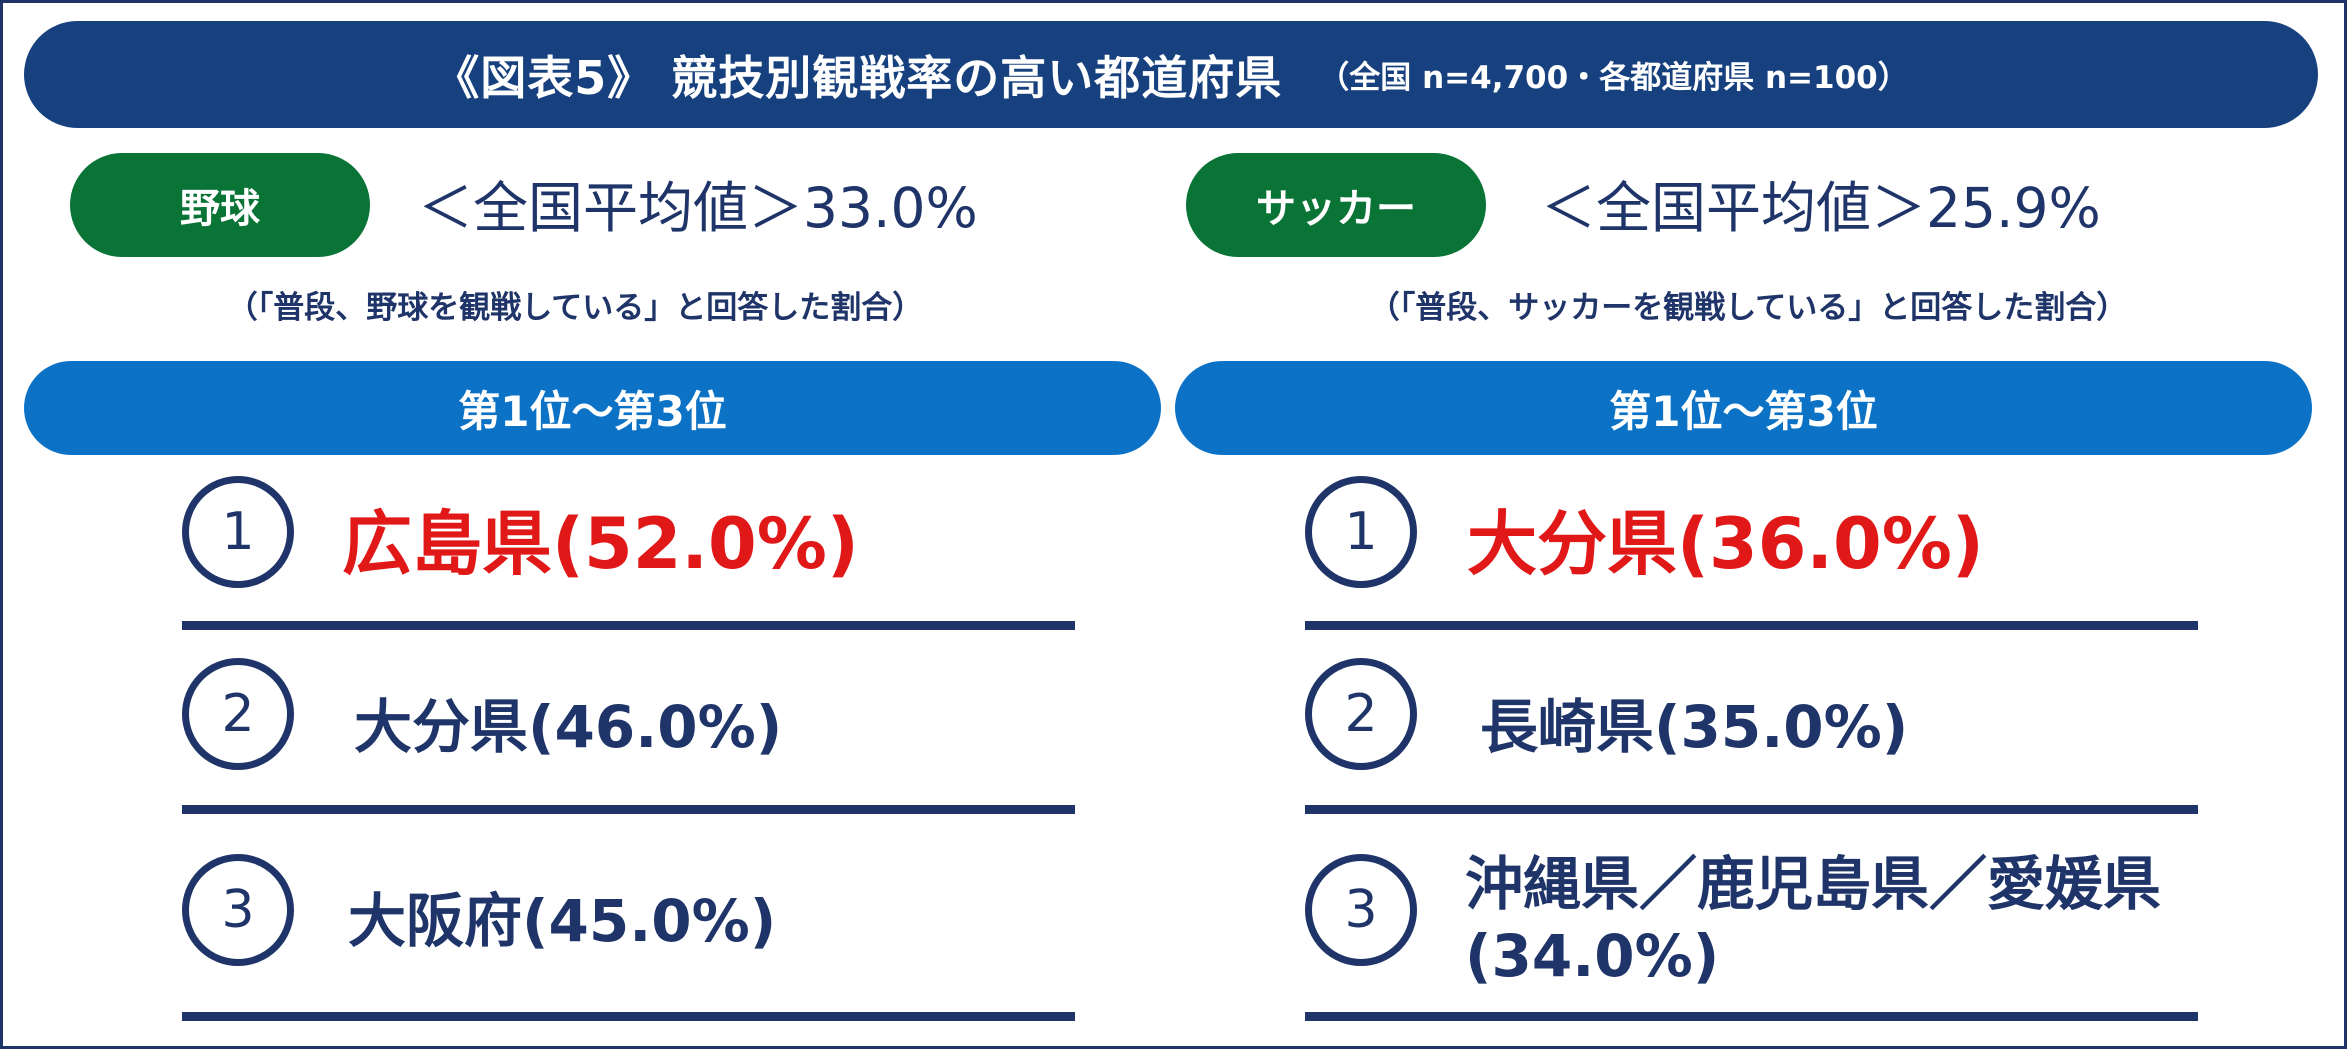 The height and width of the screenshot is (1049, 2347). I want to click on national-average-soccer: ＜全国平均値＞25.9%, so click(1821, 203).